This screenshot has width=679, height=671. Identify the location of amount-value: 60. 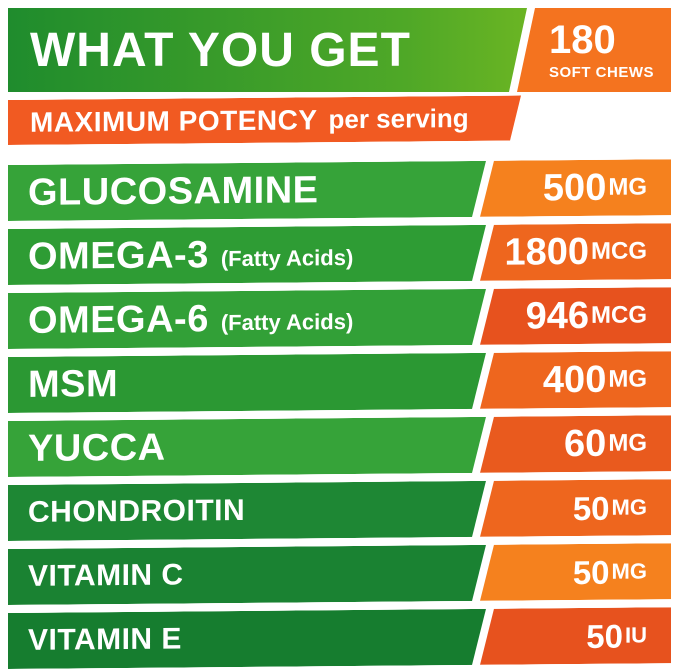
(585, 444).